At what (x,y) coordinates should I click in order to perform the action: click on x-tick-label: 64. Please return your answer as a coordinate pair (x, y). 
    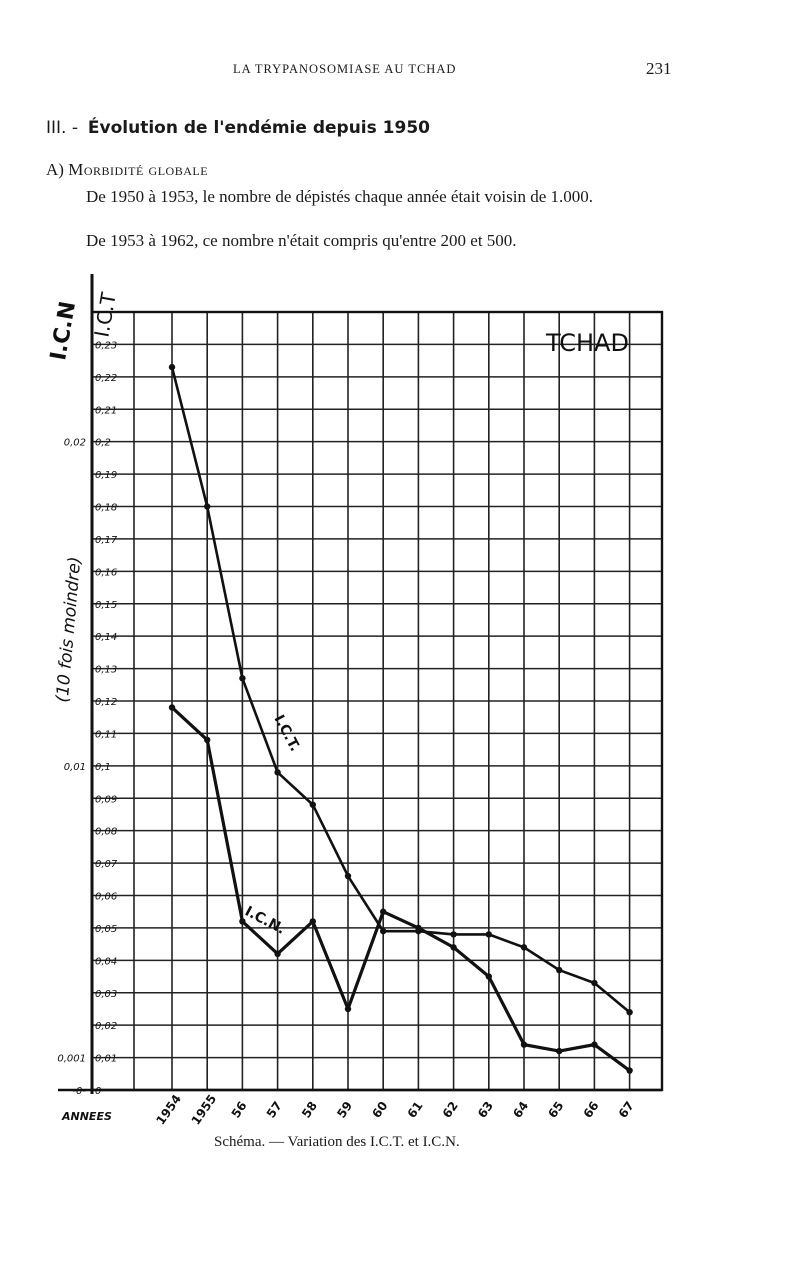
    Looking at the image, I should click on (520, 1110).